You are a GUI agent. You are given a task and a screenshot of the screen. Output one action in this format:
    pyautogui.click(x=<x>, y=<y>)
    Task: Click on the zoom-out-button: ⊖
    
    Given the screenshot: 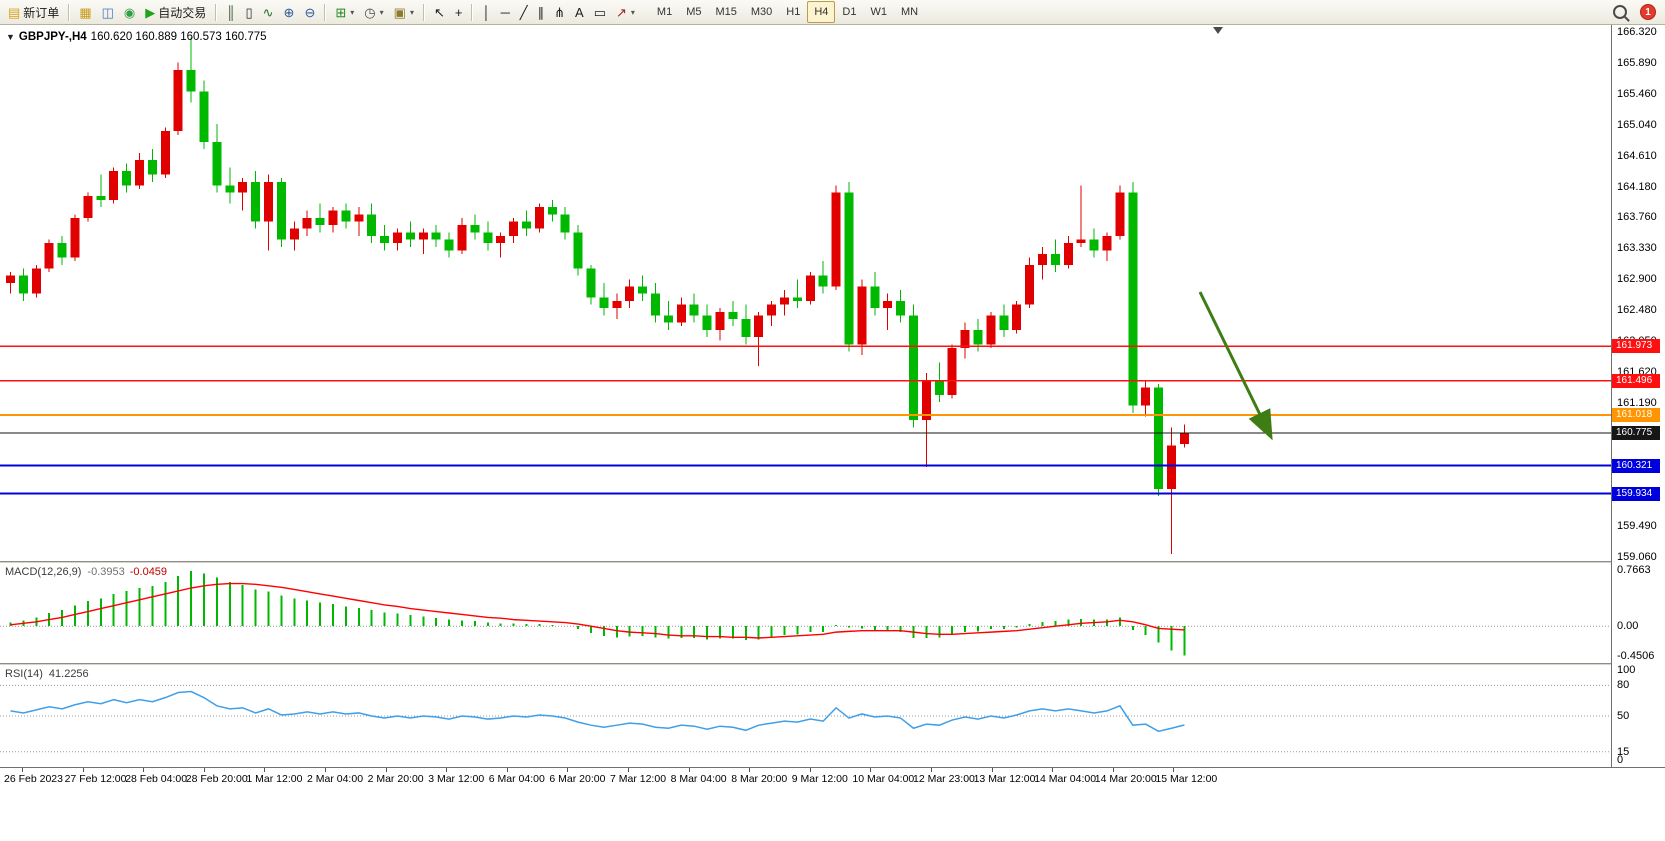 What is the action you would take?
    pyautogui.click(x=309, y=12)
    